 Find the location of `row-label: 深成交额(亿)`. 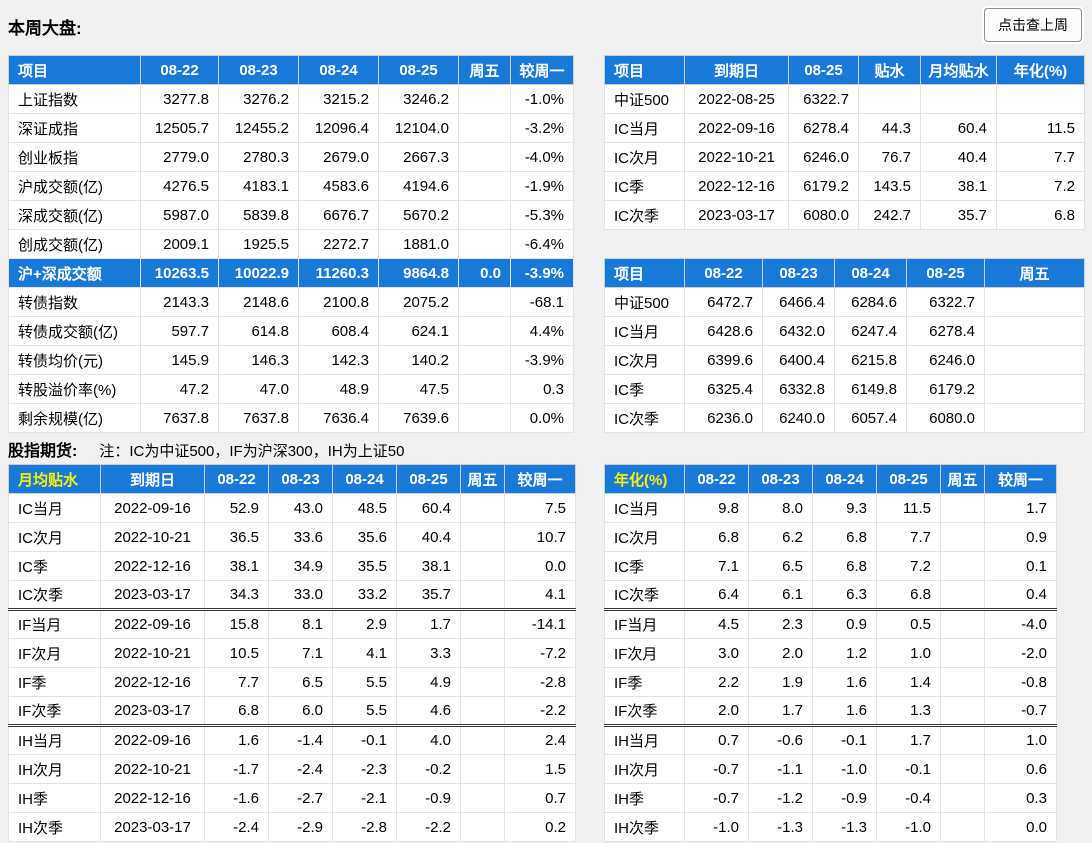

row-label: 深成交额(亿) is located at coordinates (74, 215).